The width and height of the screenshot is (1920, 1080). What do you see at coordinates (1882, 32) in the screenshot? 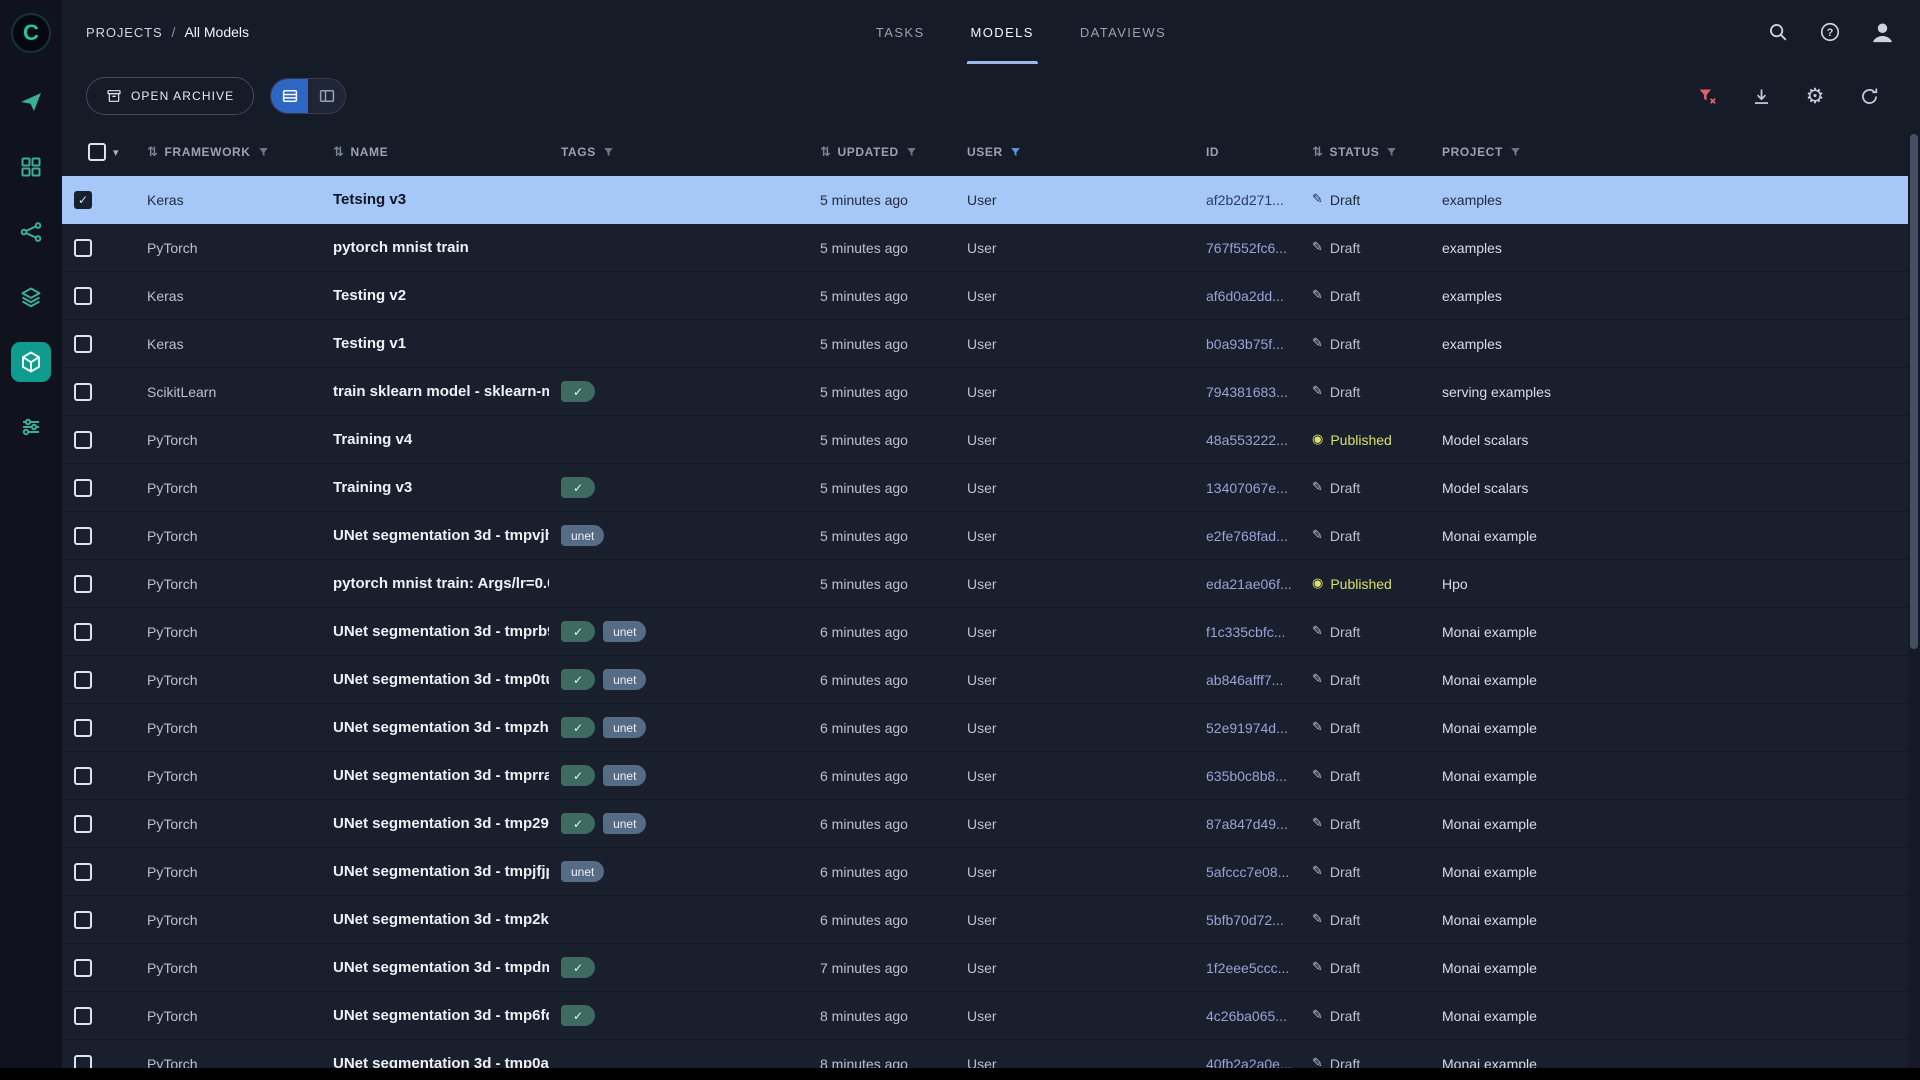
I see `user-avatar` at bounding box center [1882, 32].